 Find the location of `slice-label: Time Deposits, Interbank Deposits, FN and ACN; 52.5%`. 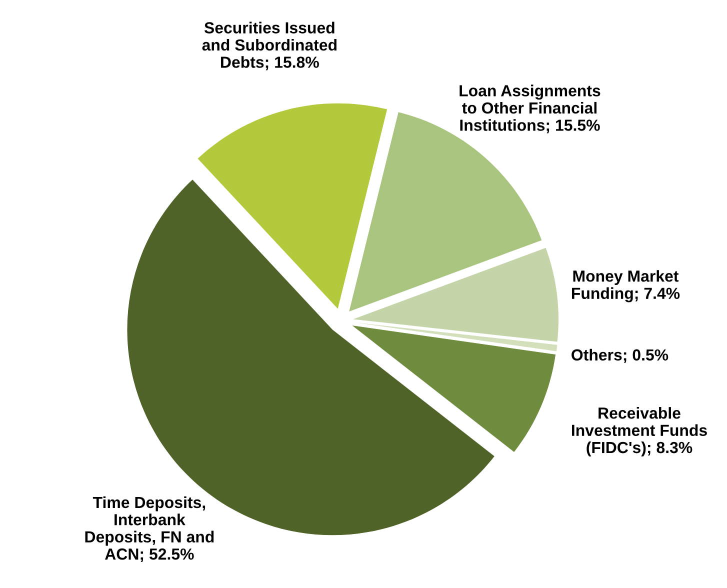

slice-label: Time Deposits, Interbank Deposits, FN and ACN; 52.5% is located at coordinates (149, 529).